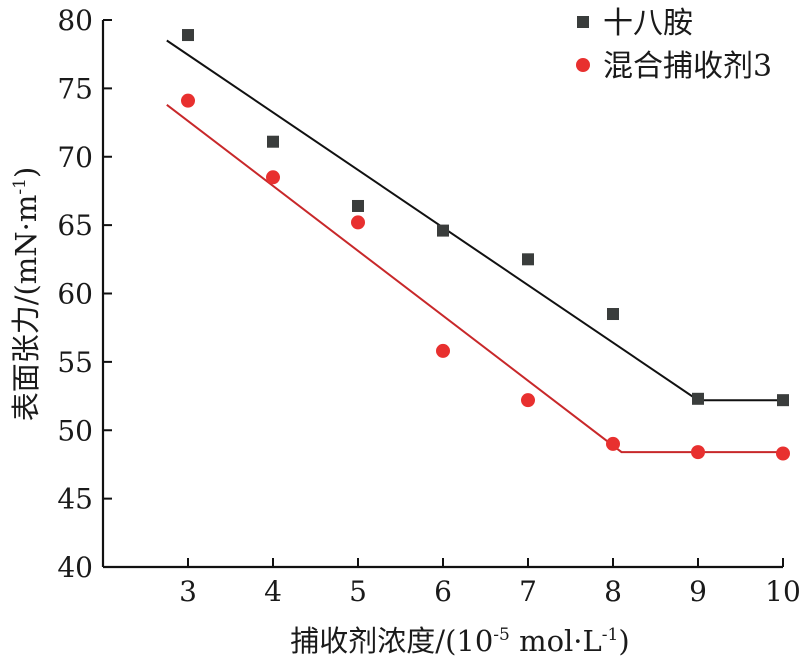 The image size is (800, 666). Describe the element at coordinates (648, 23) in the screenshot. I see `legend-label-1: 十八胺` at that location.